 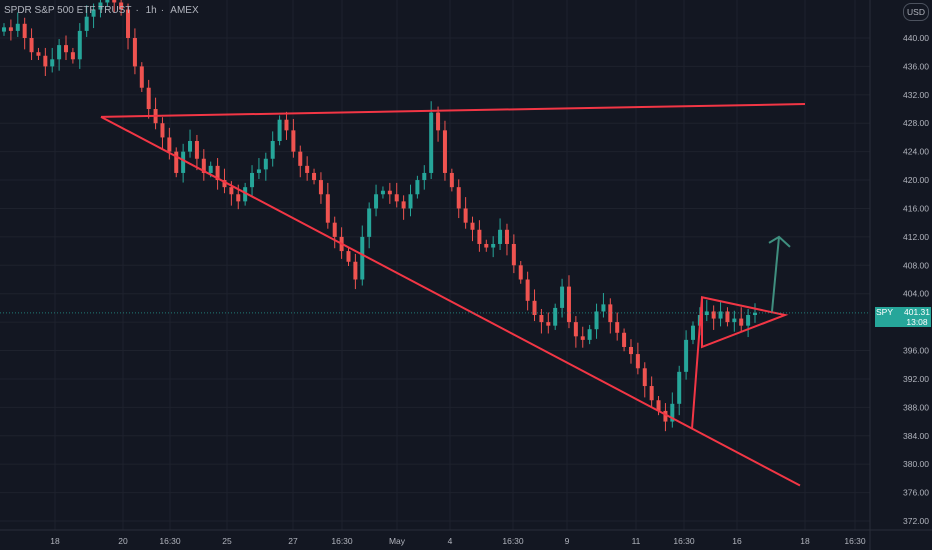 I want to click on y-tick-label: 428.00, so click(x=916, y=123).